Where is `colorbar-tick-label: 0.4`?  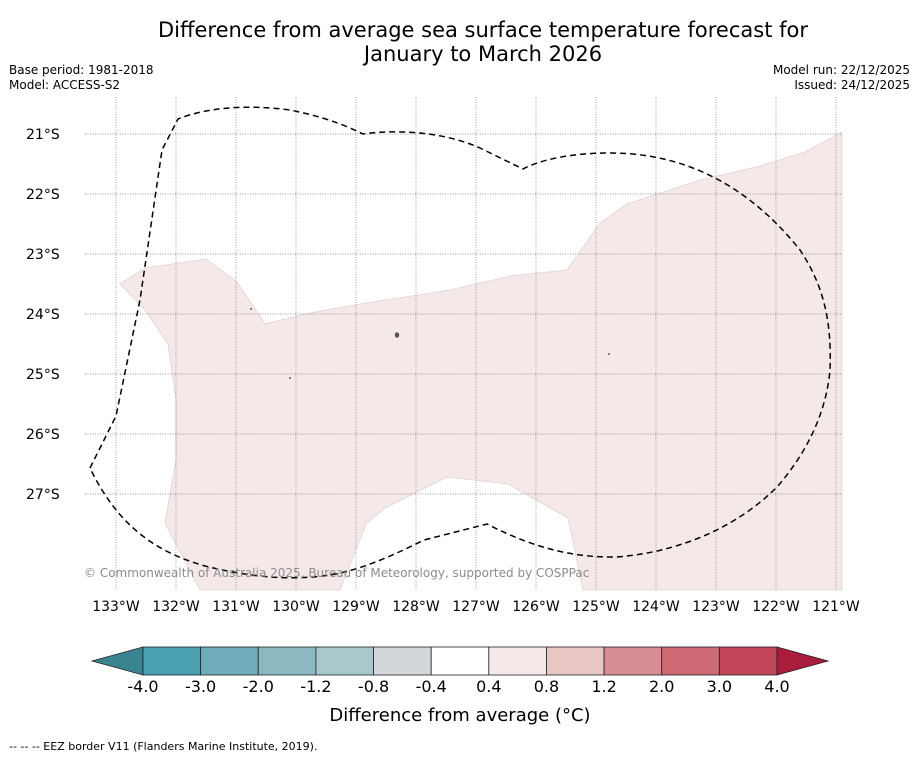
colorbar-tick-label: 0.4 is located at coordinates (488, 686).